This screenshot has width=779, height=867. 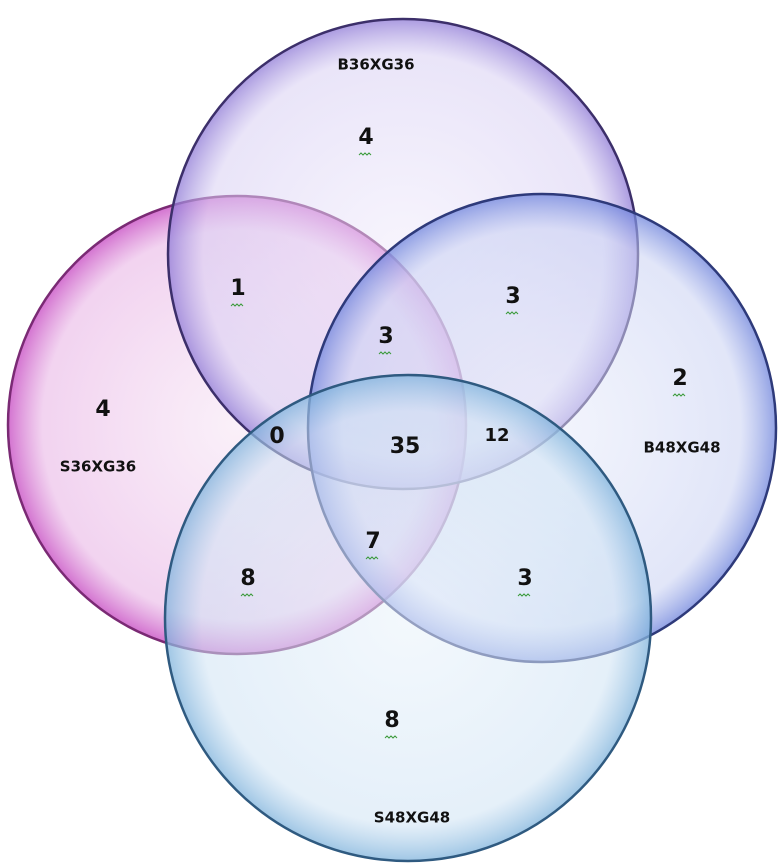 What do you see at coordinates (237, 288) in the screenshot?
I see `region-count: 1` at bounding box center [237, 288].